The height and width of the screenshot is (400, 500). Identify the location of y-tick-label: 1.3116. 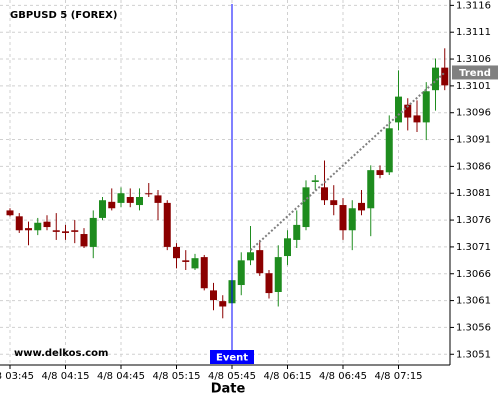
(473, 5).